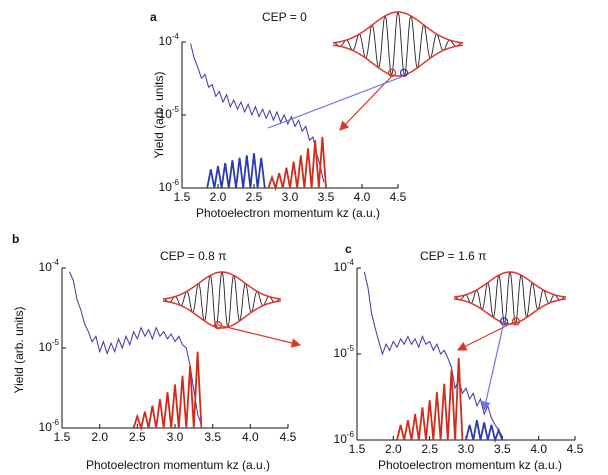 The image size is (608, 475). Describe the element at coordinates (453, 256) in the screenshot. I see `panel-title: CEP = 1.6 π` at that location.